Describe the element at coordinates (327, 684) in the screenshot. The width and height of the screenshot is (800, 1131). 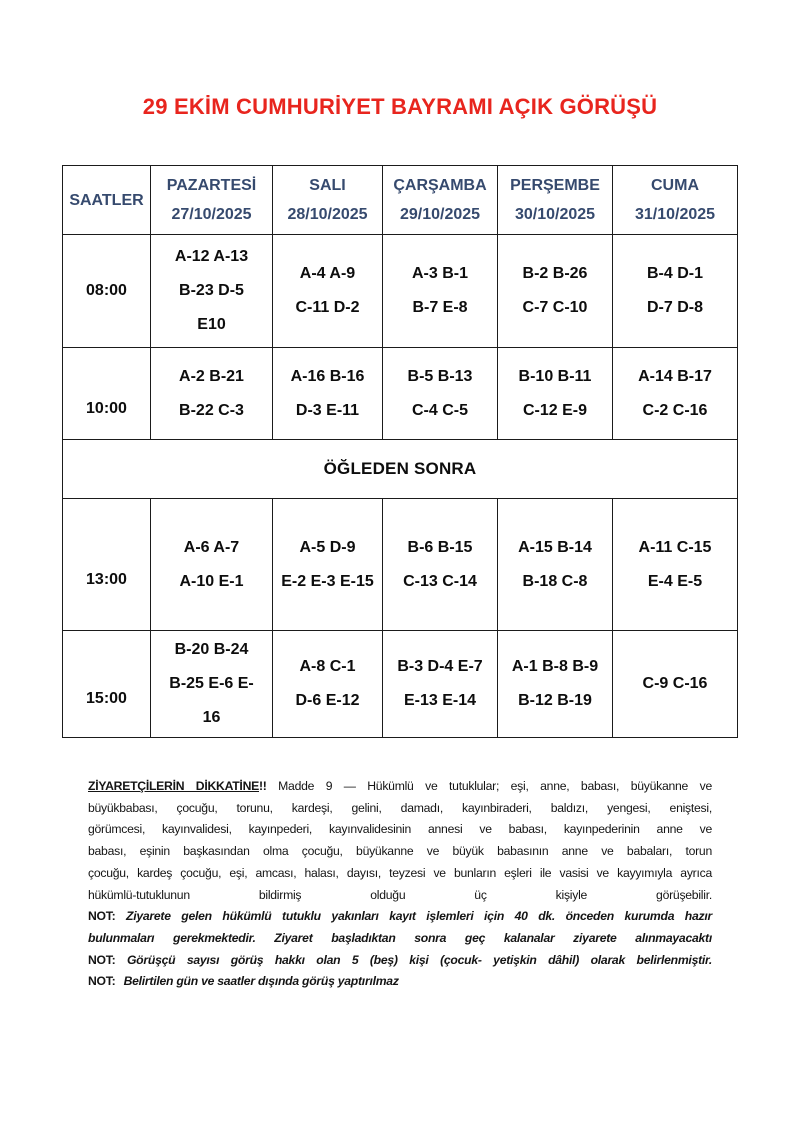
I see `schedule-cell: A-8 C-1 D-6 E-12` at that location.